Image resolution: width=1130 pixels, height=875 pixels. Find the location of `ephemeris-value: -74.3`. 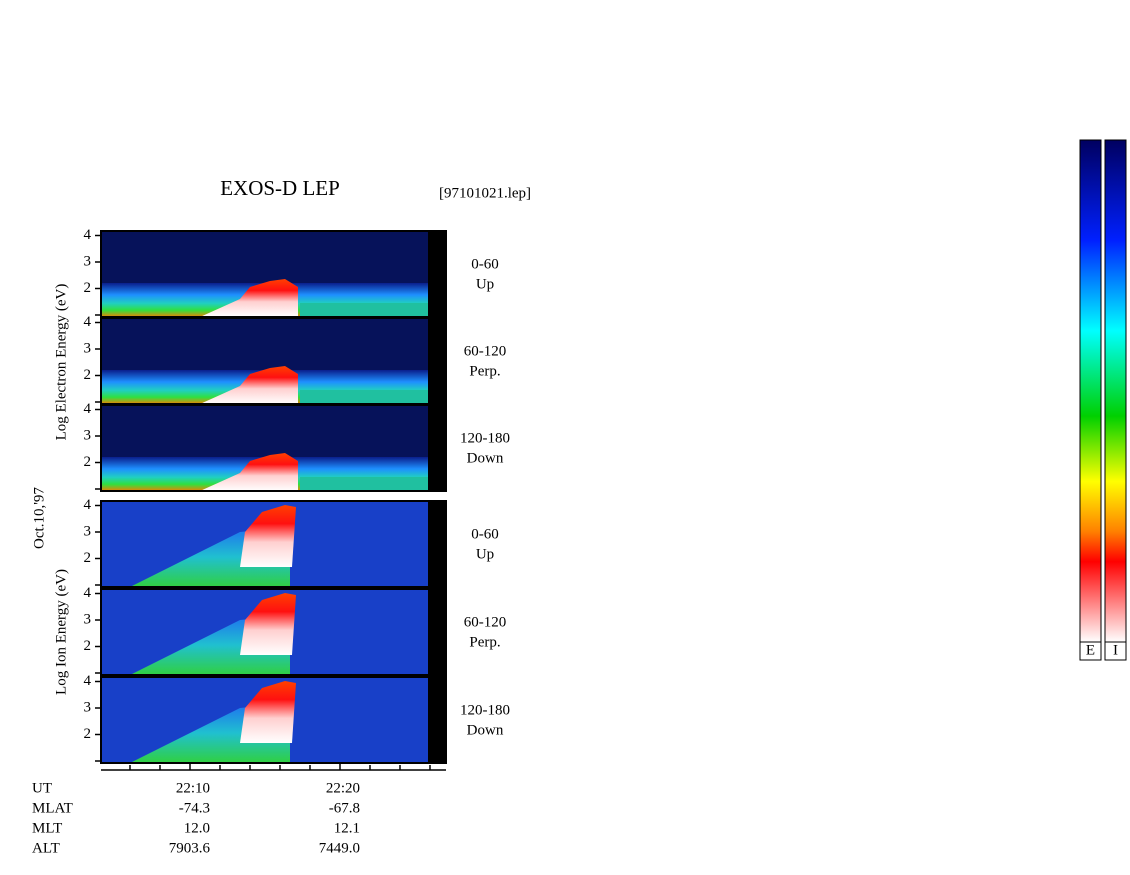

ephemeris-value: -74.3 is located at coordinates (194, 808).